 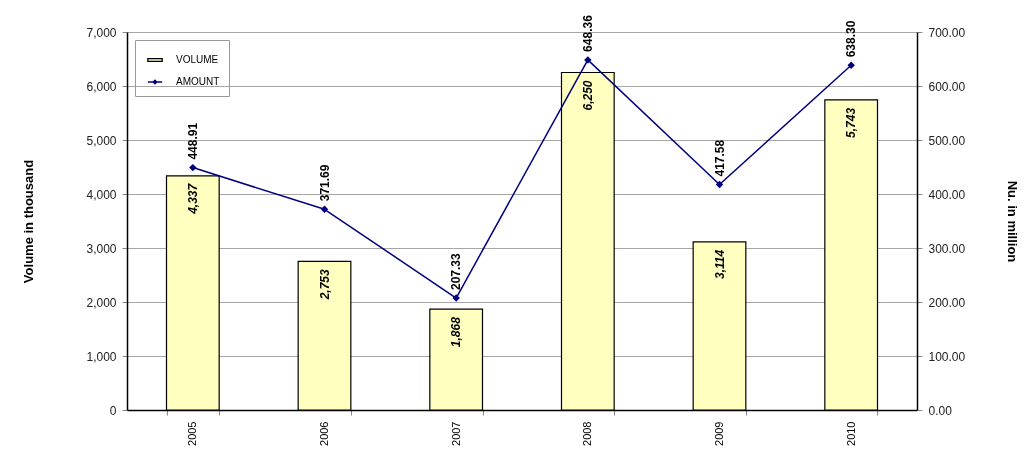 I want to click on y-tick-label: 2,000, so click(x=101, y=302).